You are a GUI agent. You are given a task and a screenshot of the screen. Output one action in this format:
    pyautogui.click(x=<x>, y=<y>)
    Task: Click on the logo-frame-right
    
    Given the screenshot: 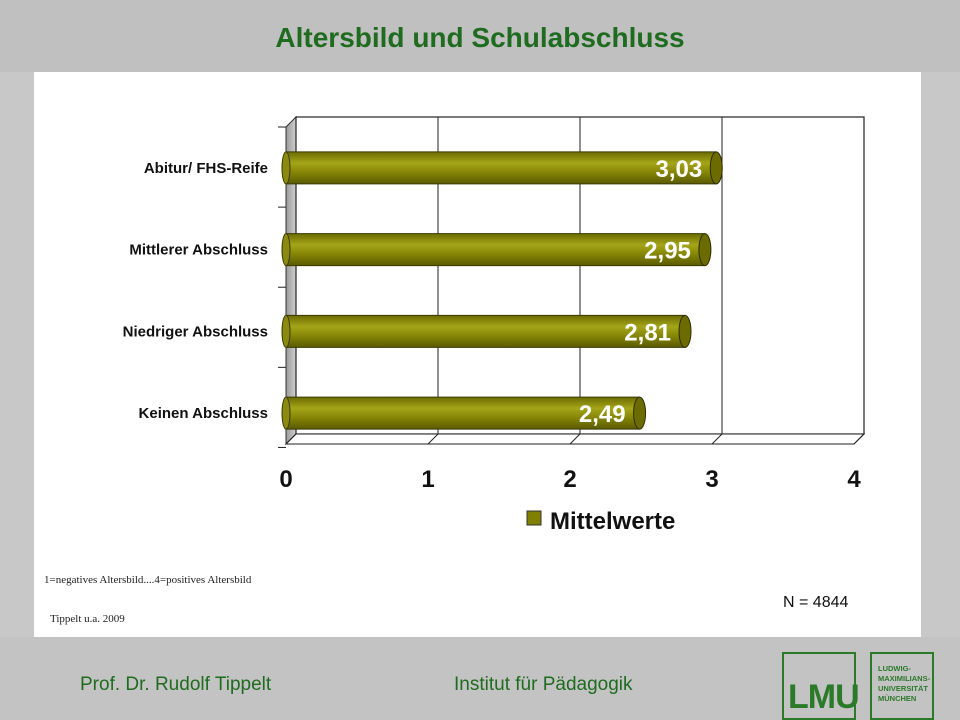 What is the action you would take?
    pyautogui.click(x=902, y=686)
    